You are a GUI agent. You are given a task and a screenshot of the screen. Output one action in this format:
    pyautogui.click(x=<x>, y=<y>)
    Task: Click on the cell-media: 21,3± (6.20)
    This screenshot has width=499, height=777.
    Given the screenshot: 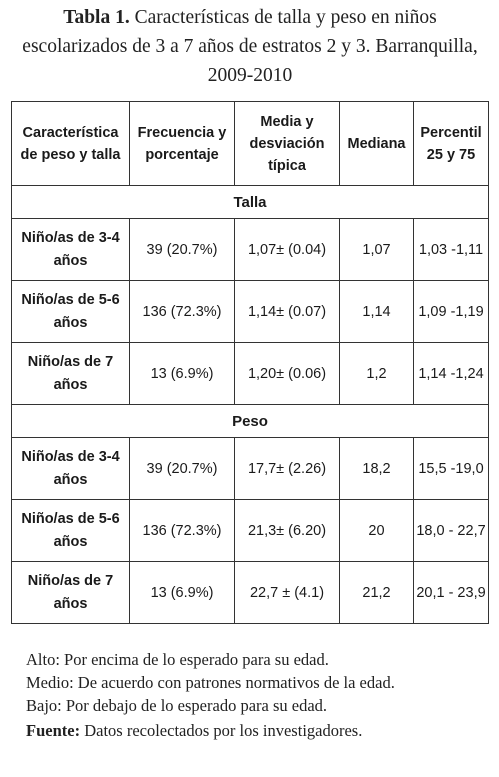 What is the action you would take?
    pyautogui.click(x=287, y=530)
    